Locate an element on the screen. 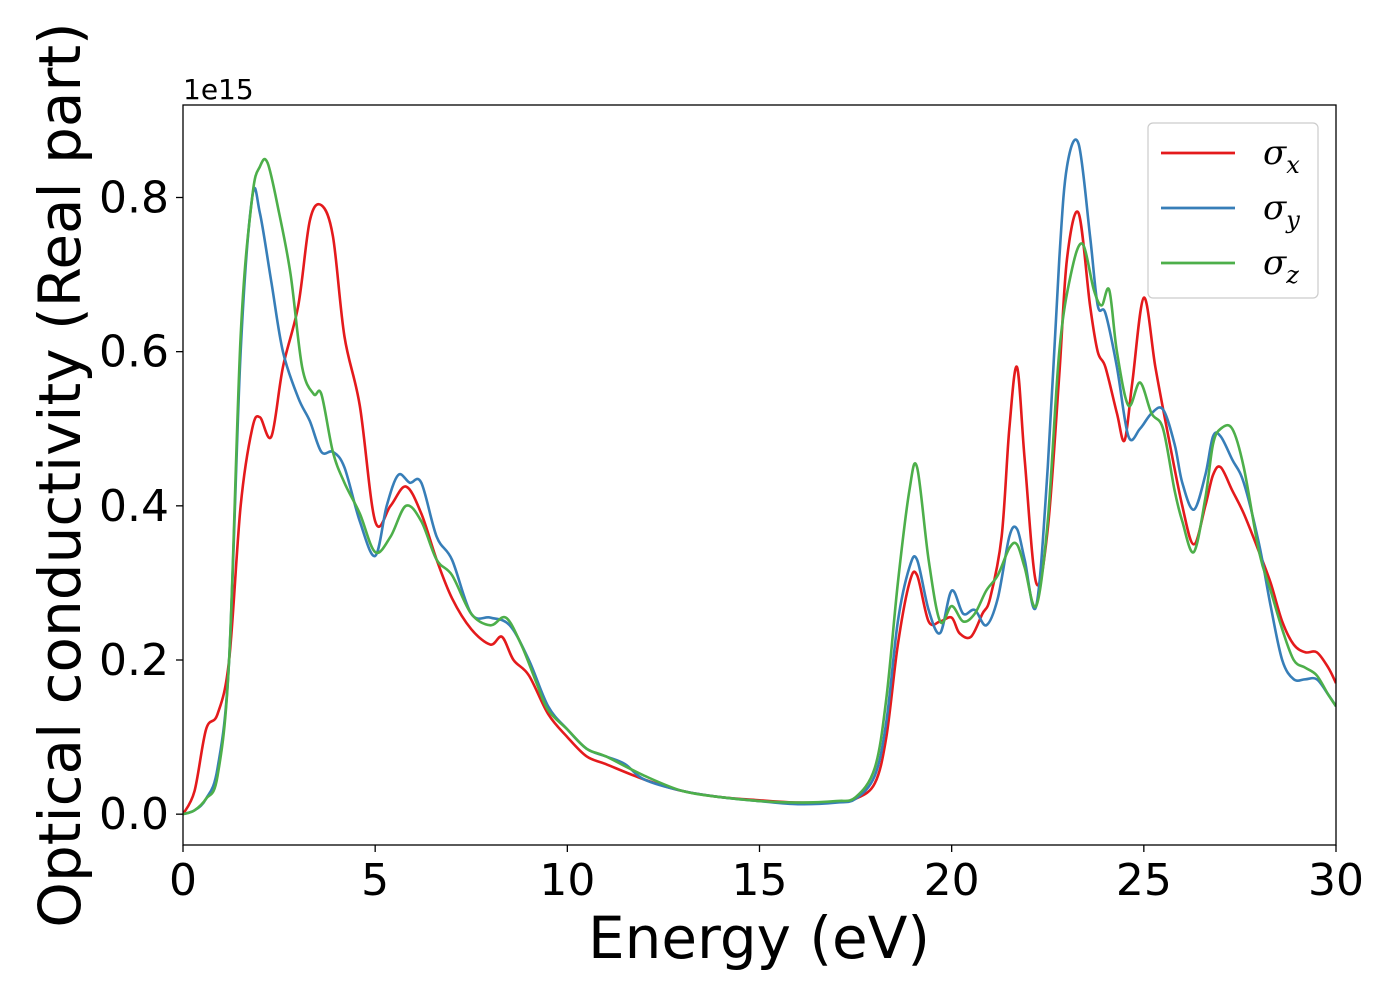  x-axis-label: Energy (eV) is located at coordinates (759, 938).